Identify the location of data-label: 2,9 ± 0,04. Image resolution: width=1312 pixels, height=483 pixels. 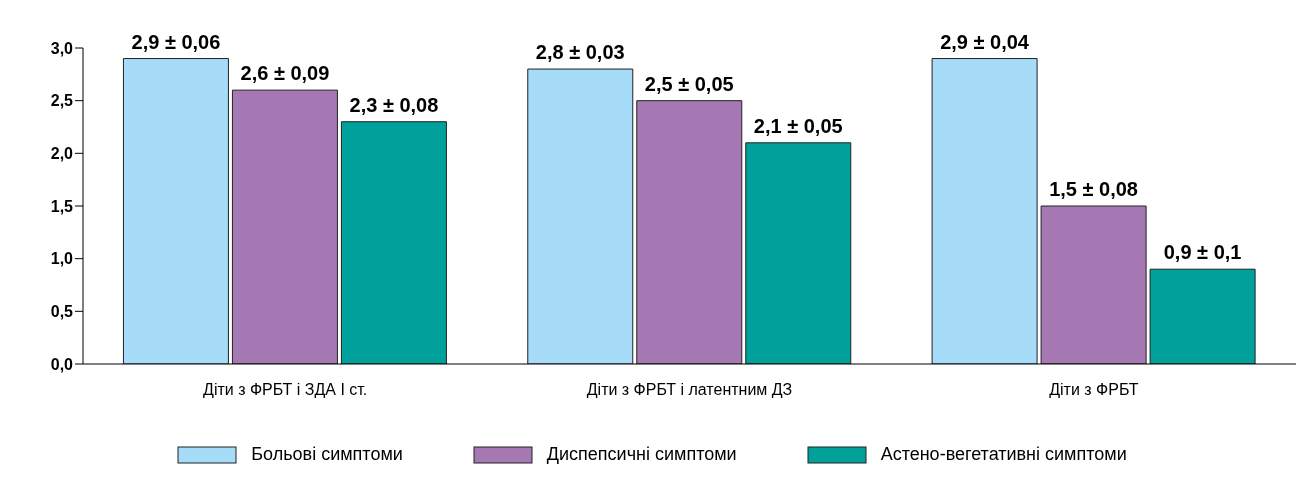
(985, 41).